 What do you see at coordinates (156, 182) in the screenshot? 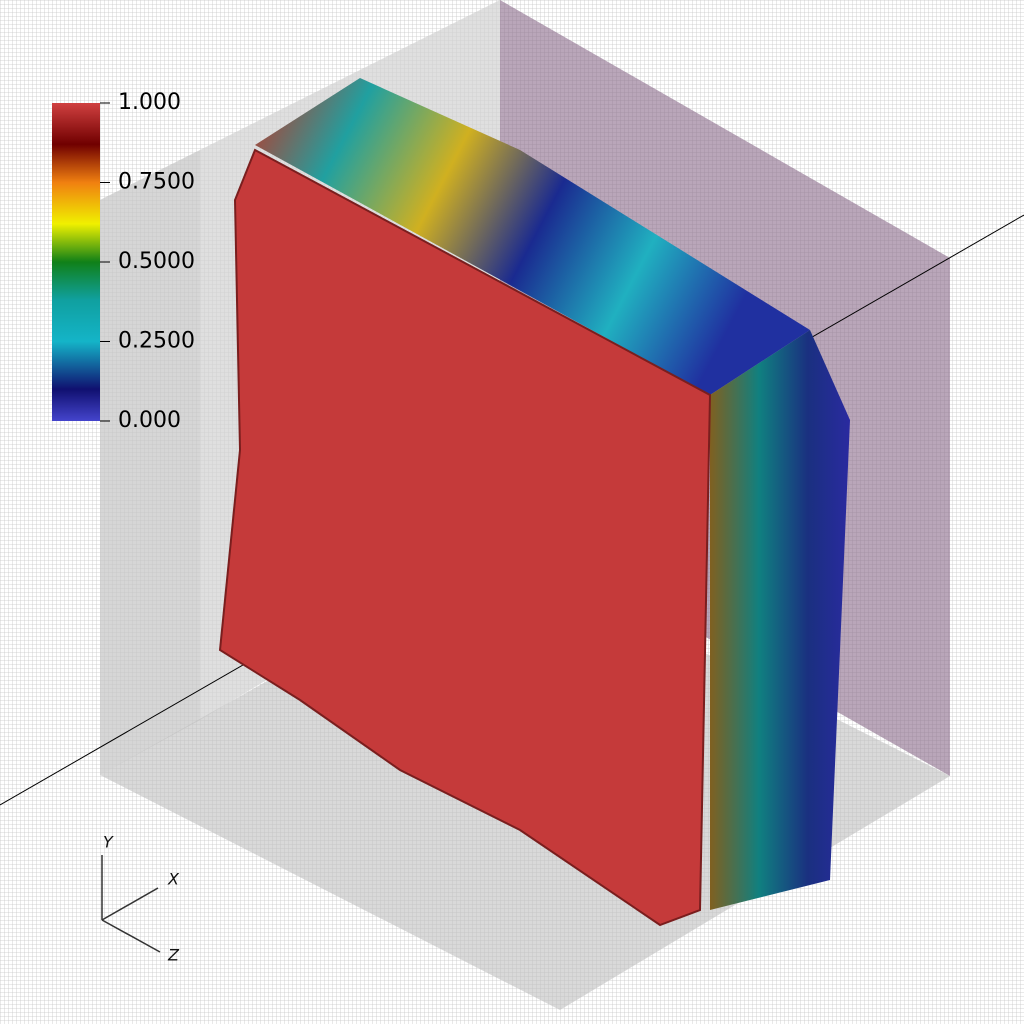
I see `colorbar-tick-label: 0.7500` at bounding box center [156, 182].